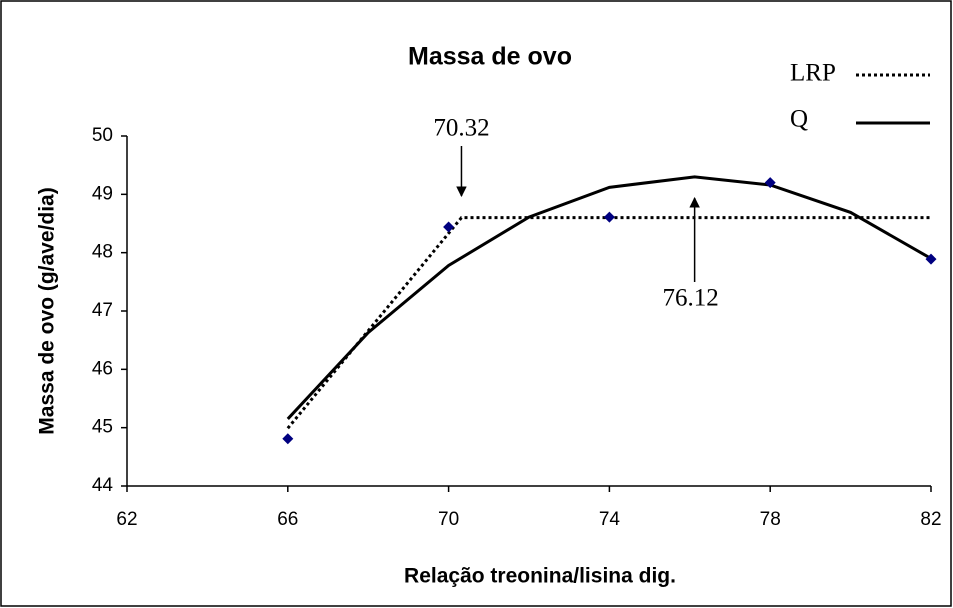 The width and height of the screenshot is (953, 608). Describe the element at coordinates (102, 252) in the screenshot. I see `y-tick-label: 48` at that location.